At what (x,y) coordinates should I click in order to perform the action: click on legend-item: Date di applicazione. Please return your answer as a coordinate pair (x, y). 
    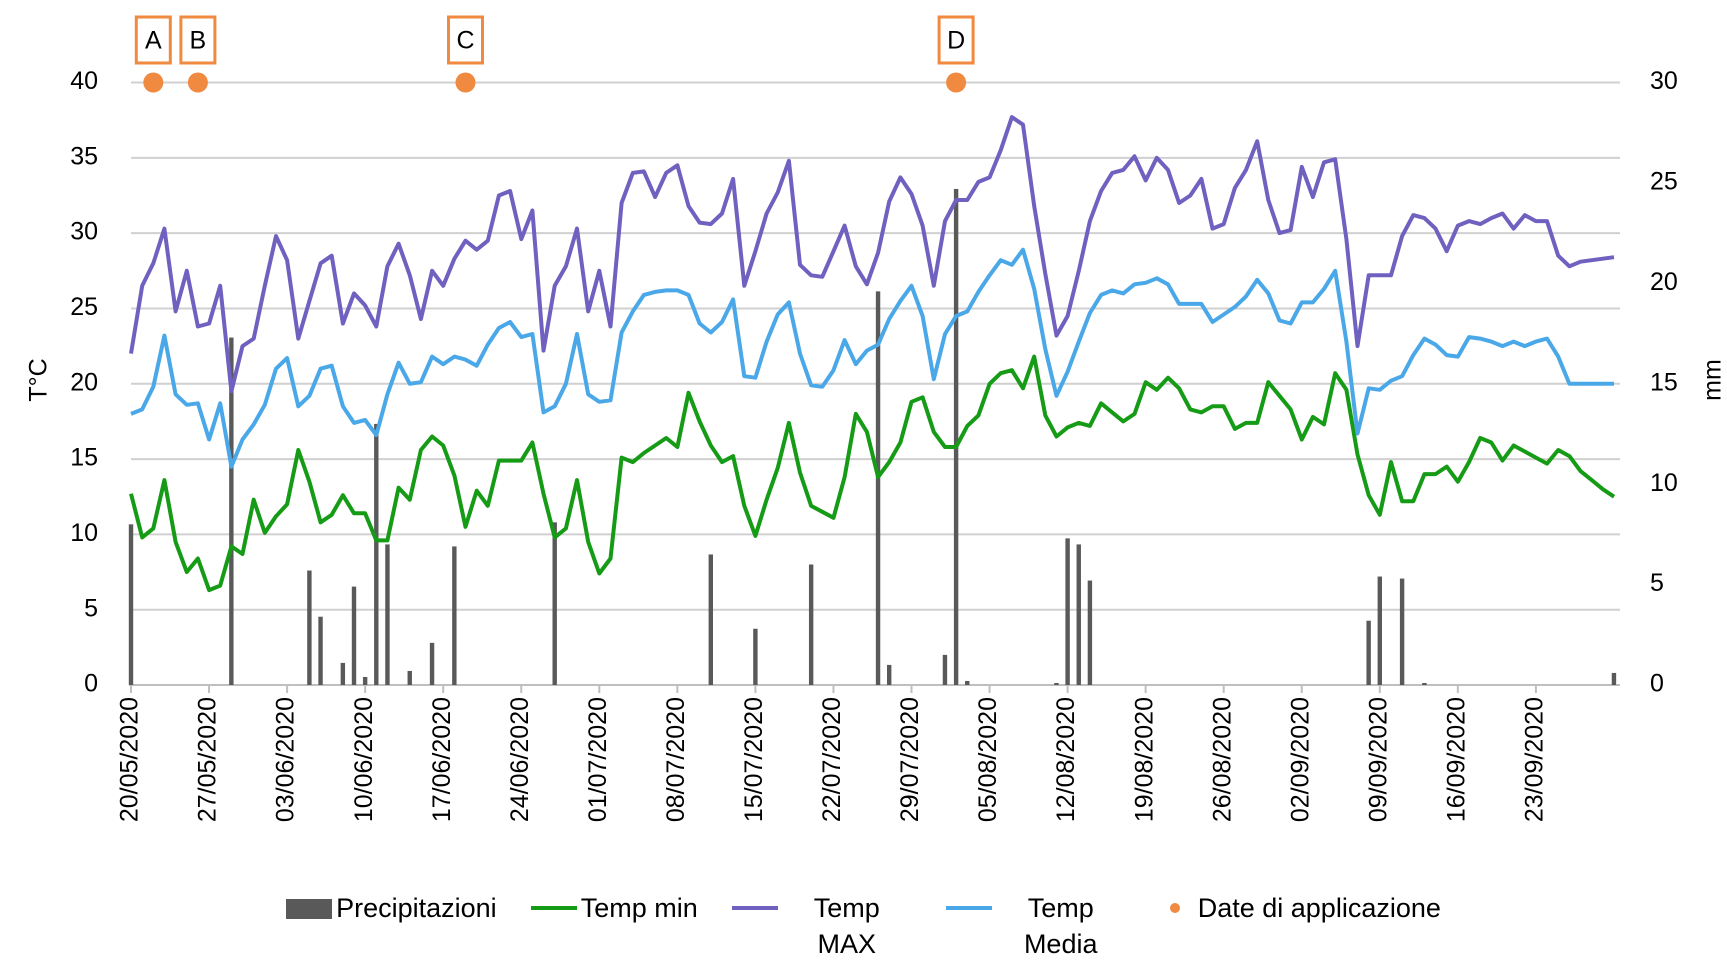
    Looking at the image, I should click on (1300, 926).